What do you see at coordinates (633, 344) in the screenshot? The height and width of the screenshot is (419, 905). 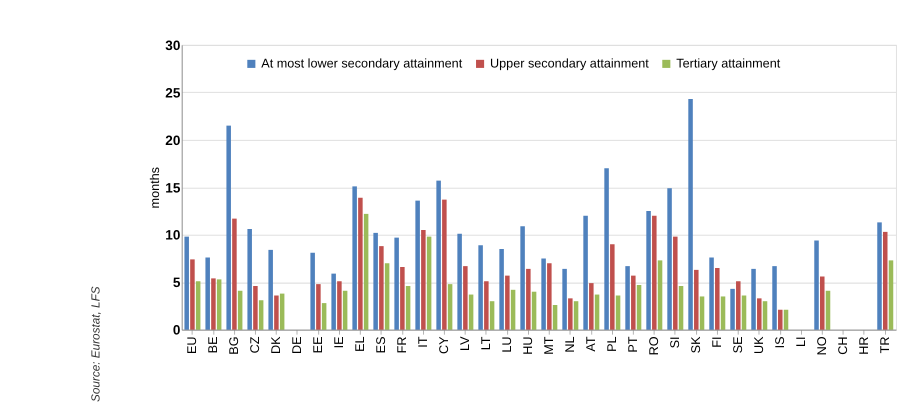 I see `x-tick-label: PT` at bounding box center [633, 344].